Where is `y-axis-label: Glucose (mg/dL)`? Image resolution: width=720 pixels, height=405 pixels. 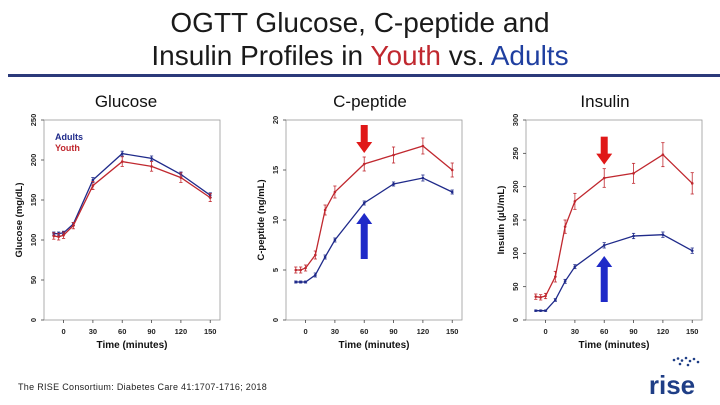 y-axis-label: Glucose (mg/dL) is located at coordinates (19, 220).